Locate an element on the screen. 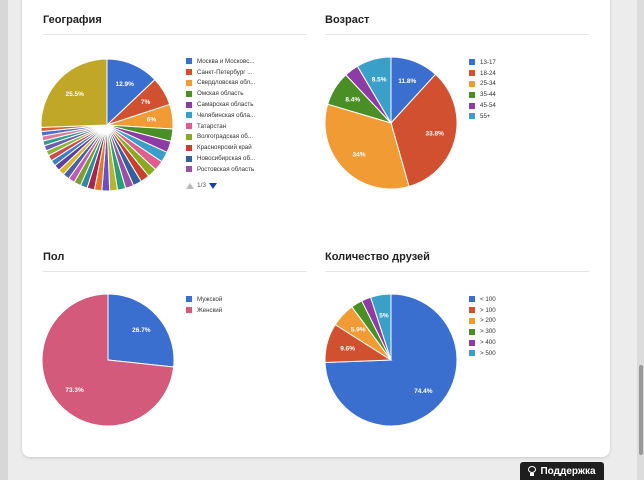  legend-label: > 300 is located at coordinates (488, 332).